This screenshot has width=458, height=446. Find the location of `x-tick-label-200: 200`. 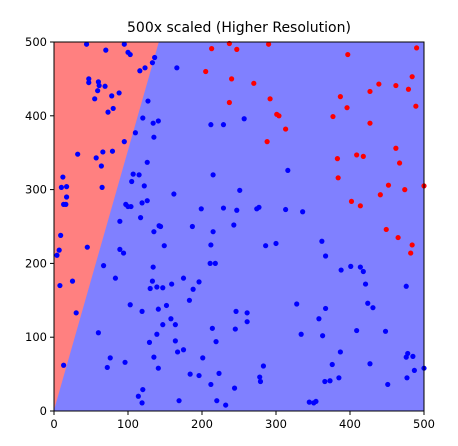

x-tick-label-200: 200 is located at coordinates (202, 424).